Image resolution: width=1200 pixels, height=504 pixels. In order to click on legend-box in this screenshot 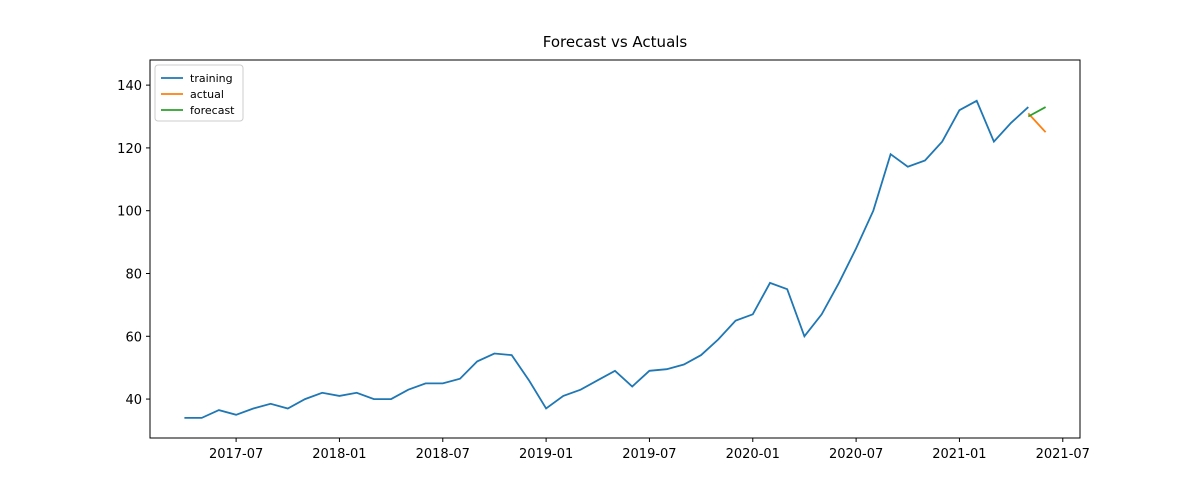, I will do `click(199, 93)`.